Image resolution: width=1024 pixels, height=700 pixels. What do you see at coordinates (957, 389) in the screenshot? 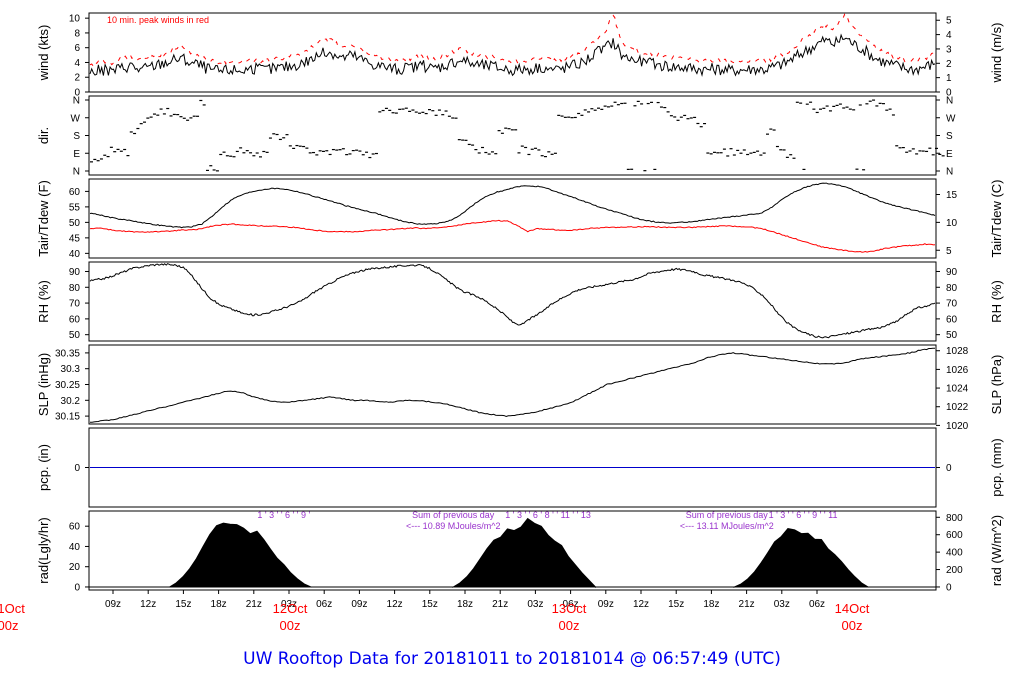
I see `y-tick-label-right: 1024` at bounding box center [957, 389].